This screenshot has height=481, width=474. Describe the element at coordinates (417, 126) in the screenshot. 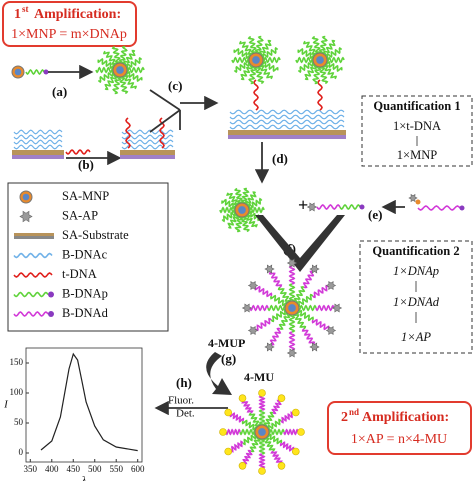

I see `quant-line: 1×t-DNA` at that location.